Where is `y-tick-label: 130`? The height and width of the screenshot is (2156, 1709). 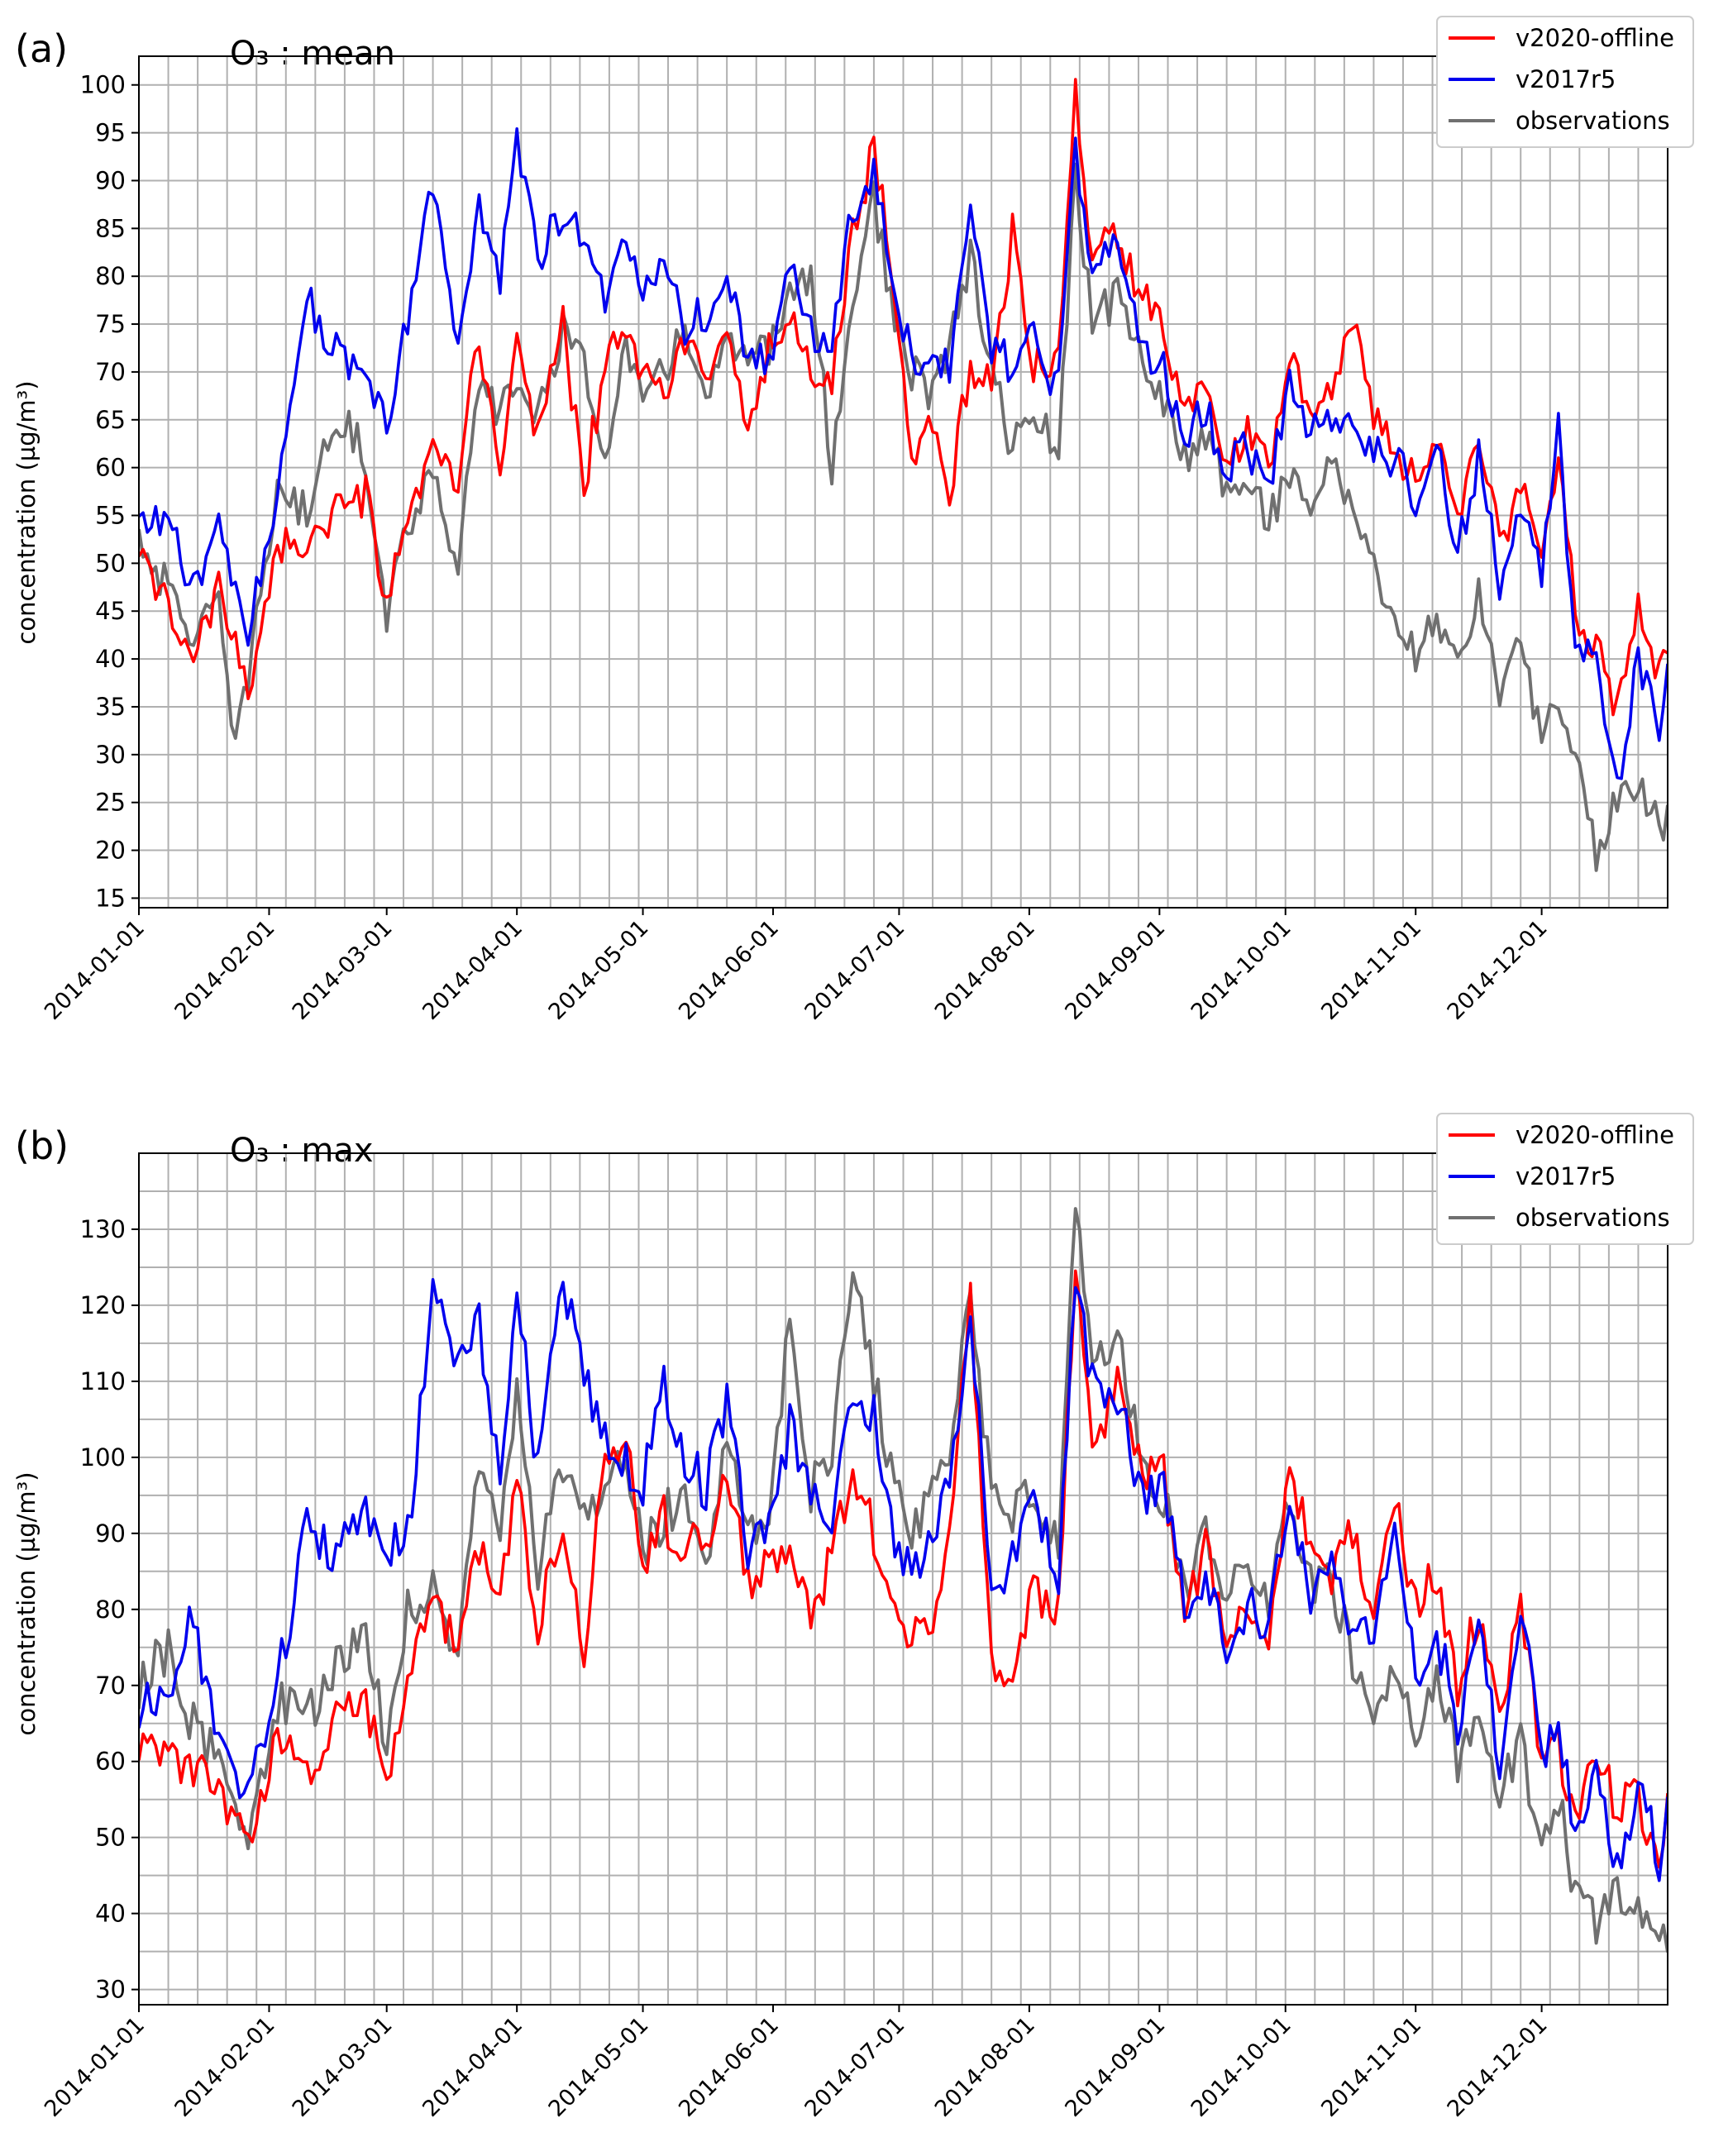
y-tick-label: 130 is located at coordinates (103, 1229).